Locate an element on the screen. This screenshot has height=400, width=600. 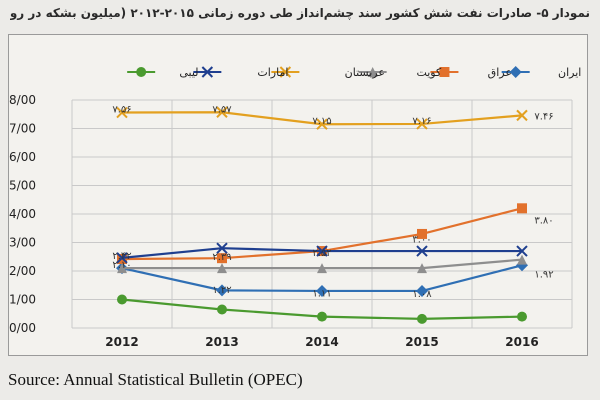
data-label: ۲.۴۲ is located at coordinates (121, 256).